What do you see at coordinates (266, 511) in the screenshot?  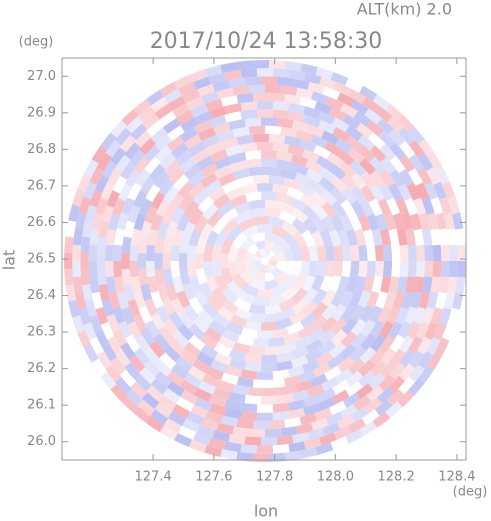 I see `x-axis-label: lon` at bounding box center [266, 511].